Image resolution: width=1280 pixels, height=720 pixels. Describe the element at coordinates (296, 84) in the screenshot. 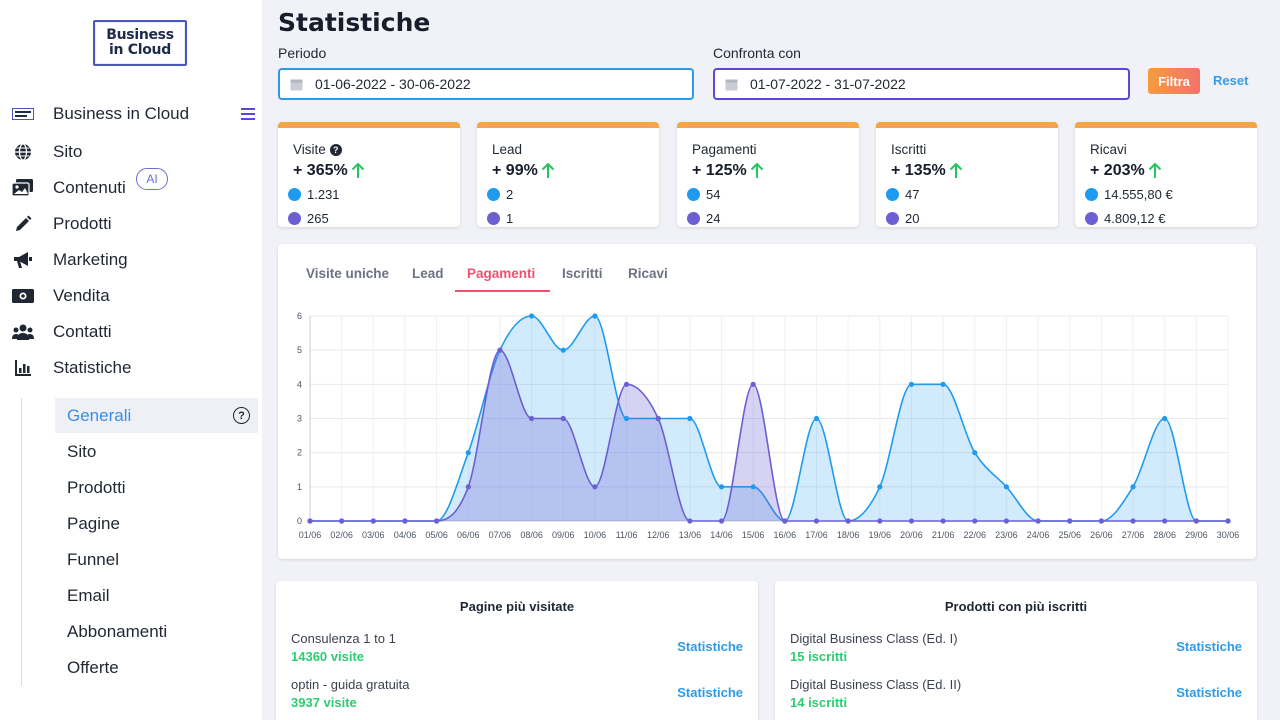

I see `calendar-icon` at that location.